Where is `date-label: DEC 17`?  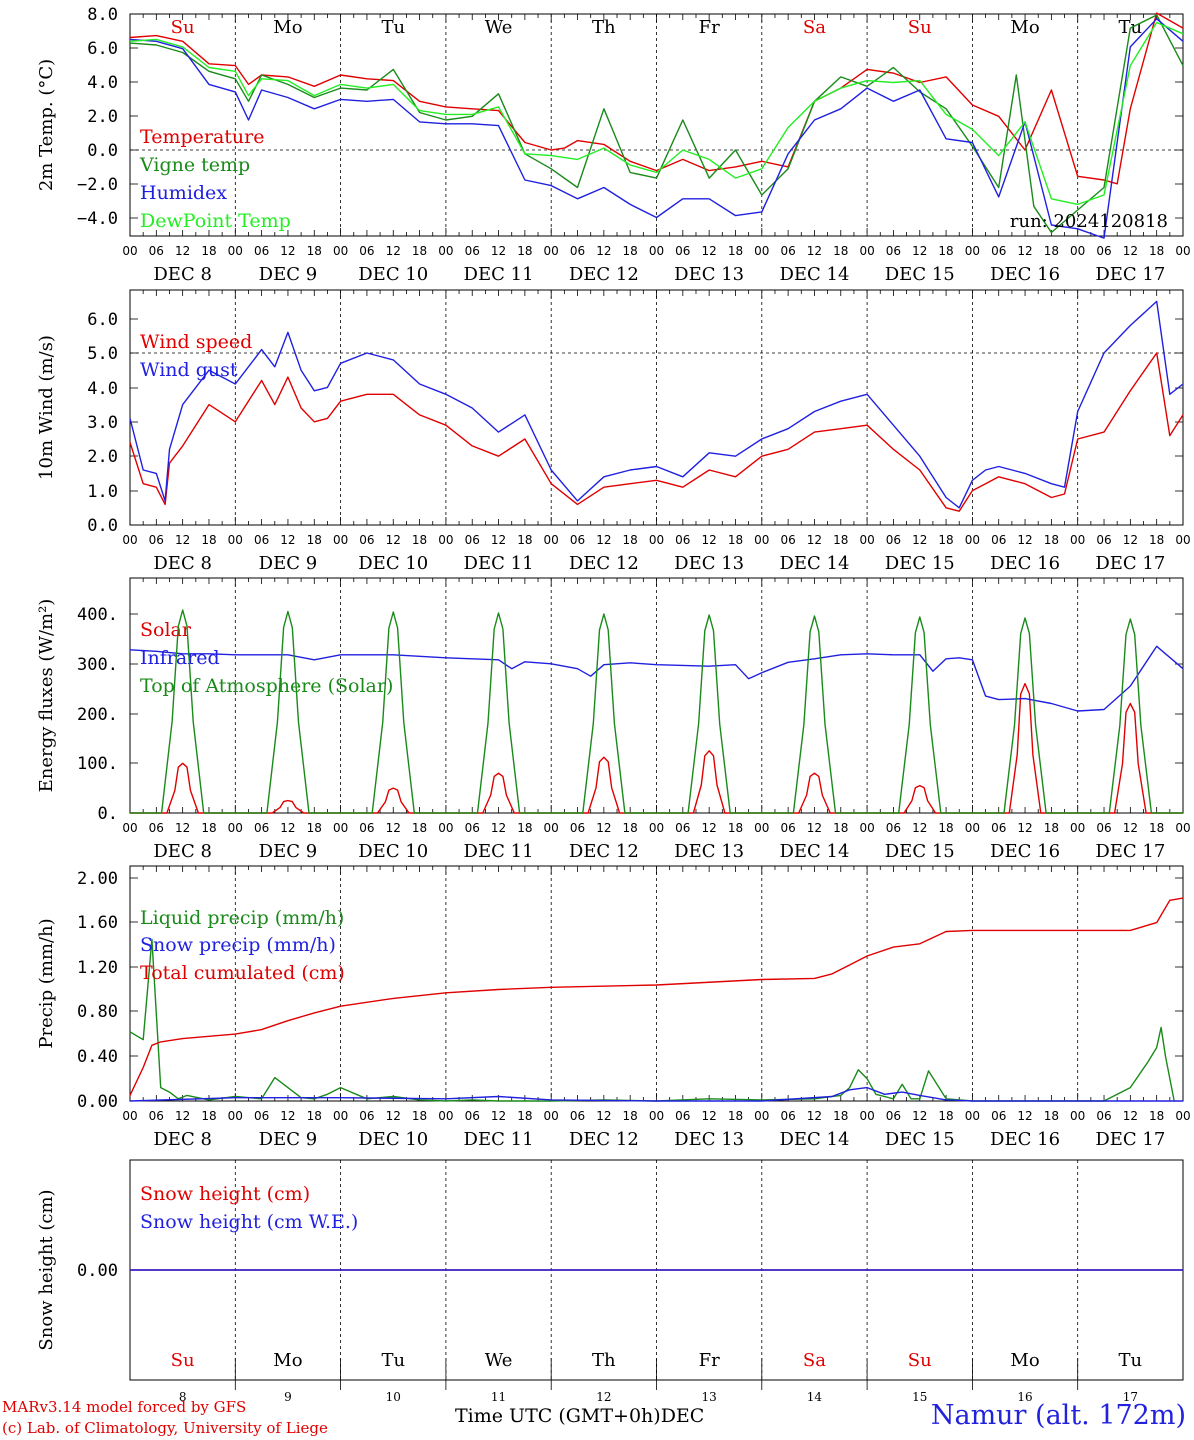
date-label: DEC 17 is located at coordinates (1130, 563).